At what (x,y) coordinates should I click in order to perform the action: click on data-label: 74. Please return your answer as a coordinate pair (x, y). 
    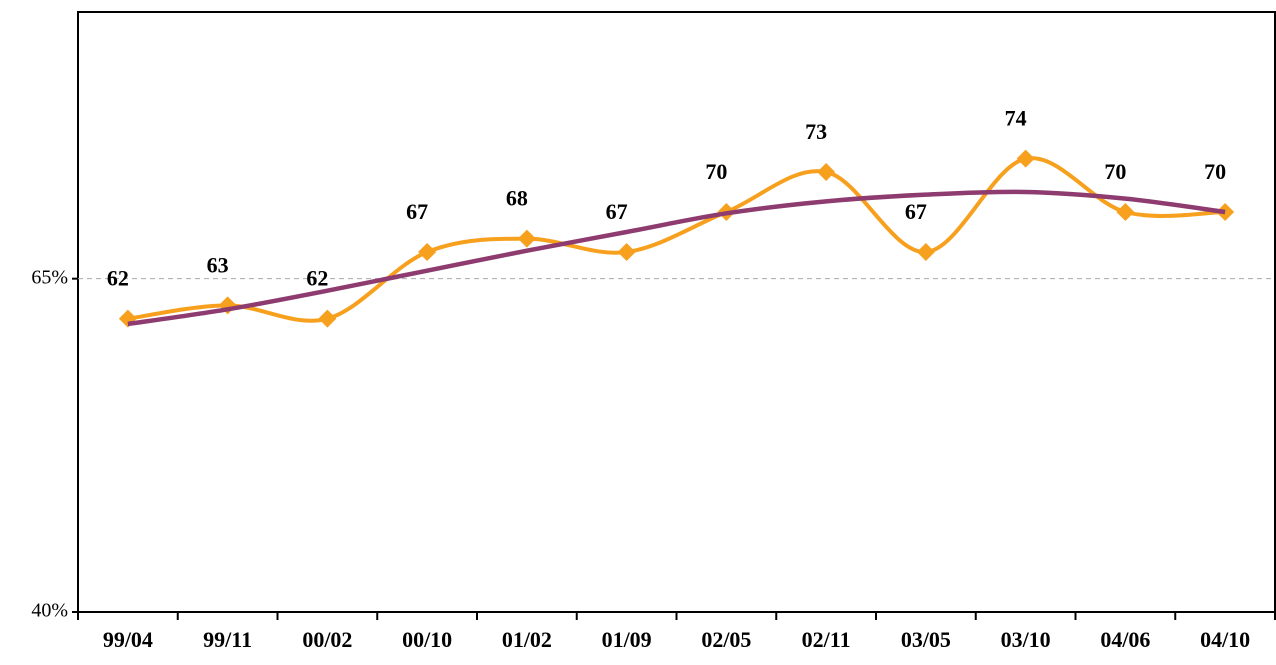
    Looking at the image, I should click on (1016, 118).